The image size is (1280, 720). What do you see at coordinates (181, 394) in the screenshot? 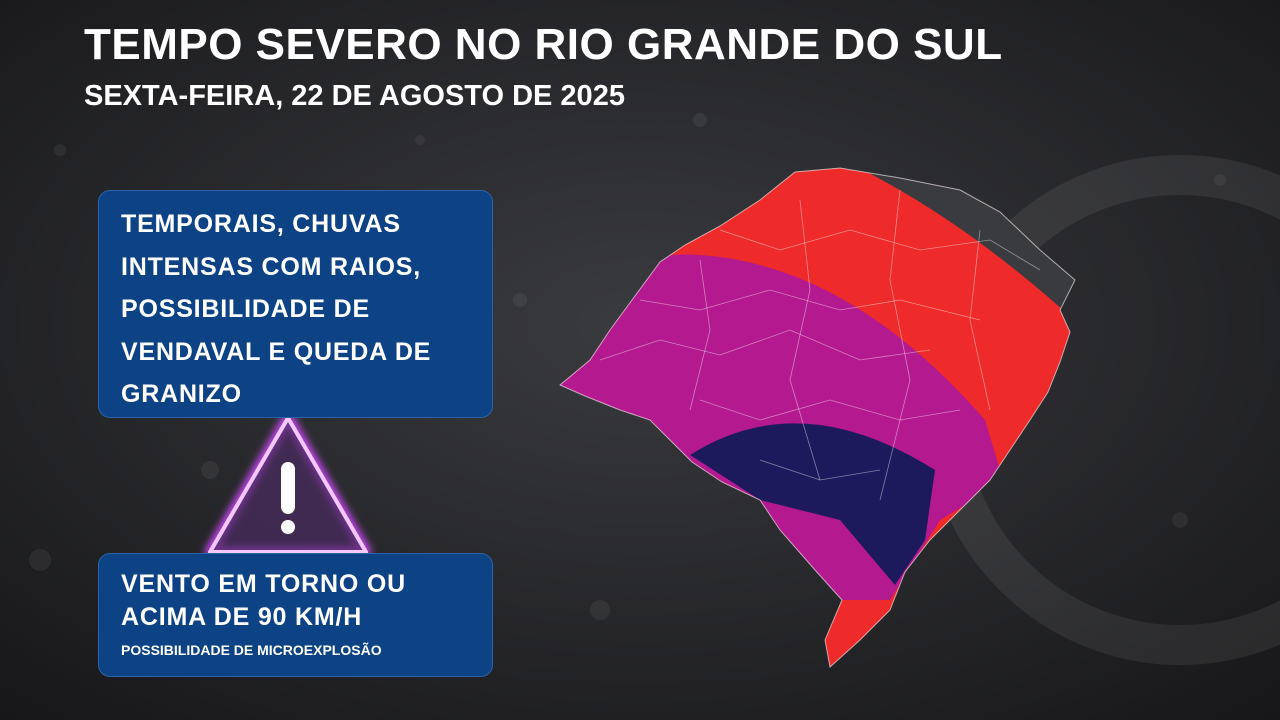
I see `box-line: GRANIZO` at bounding box center [181, 394].